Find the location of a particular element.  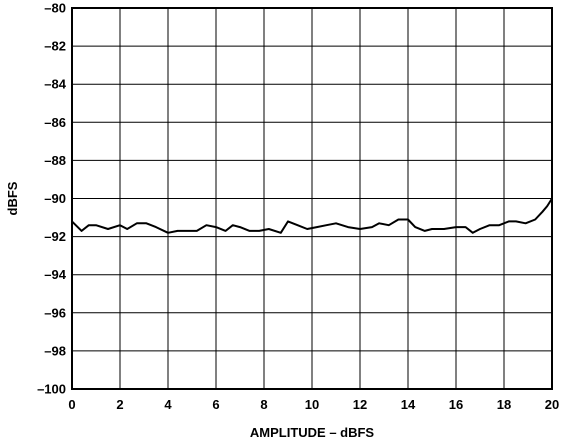

y-tick-label: –98 is located at coordinates (55, 350).